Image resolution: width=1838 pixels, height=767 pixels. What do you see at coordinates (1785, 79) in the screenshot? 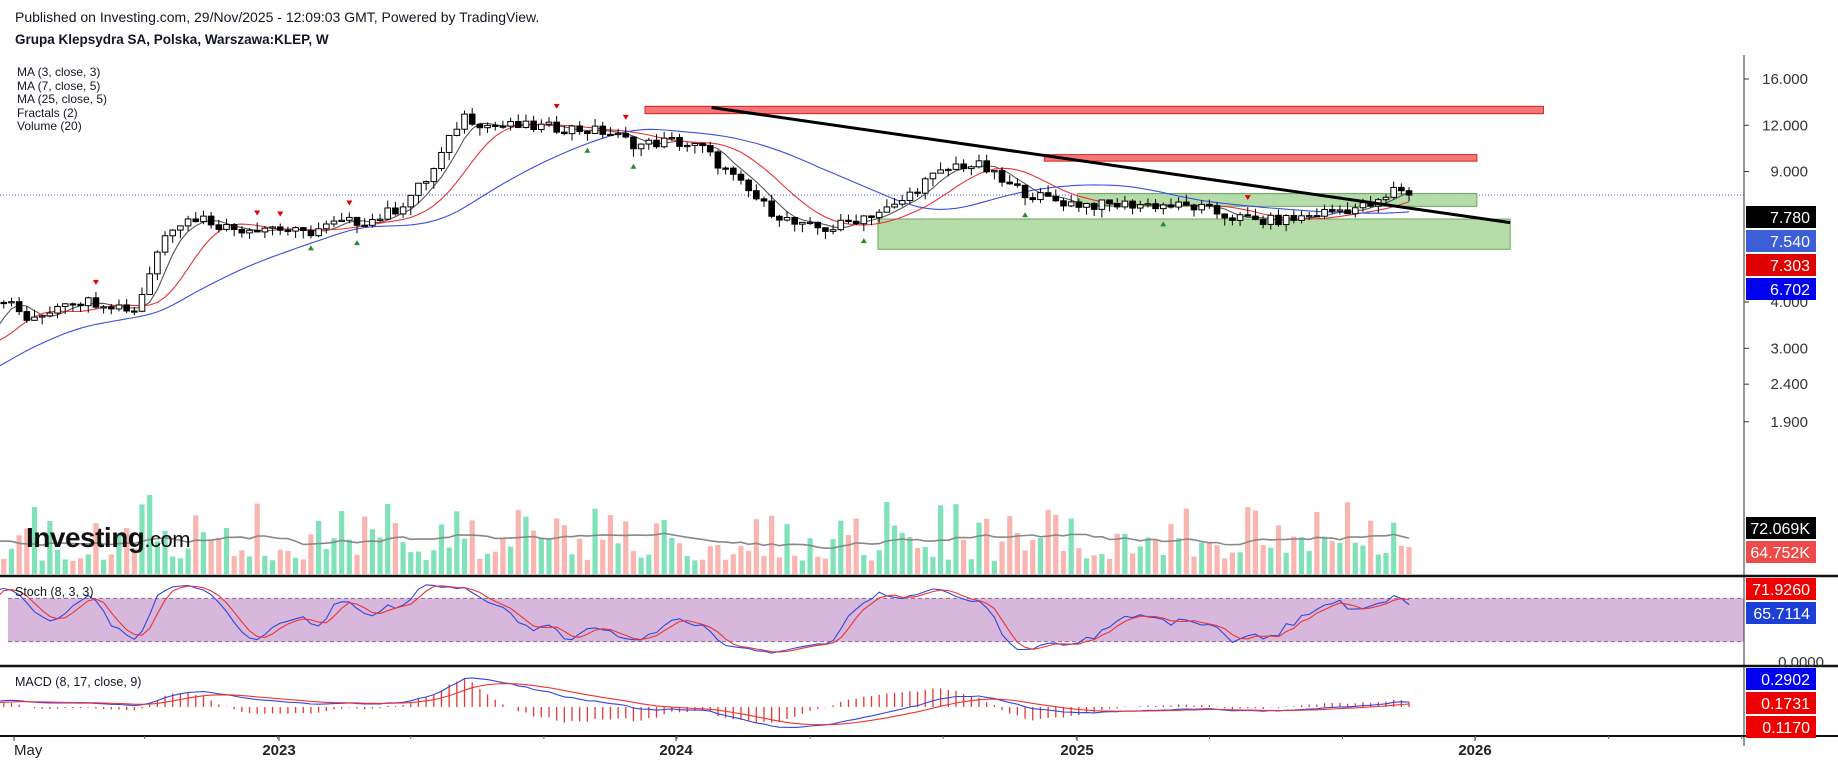
I see `price-tick-label: 16.000` at bounding box center [1785, 79].